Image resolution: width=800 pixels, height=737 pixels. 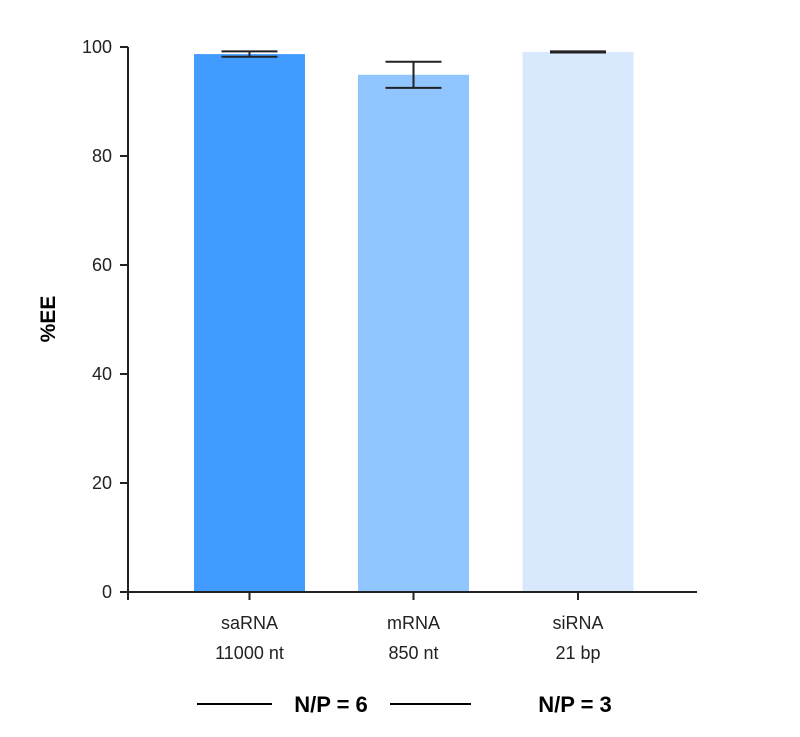 I want to click on y-tick-label: 20, so click(x=102, y=483).